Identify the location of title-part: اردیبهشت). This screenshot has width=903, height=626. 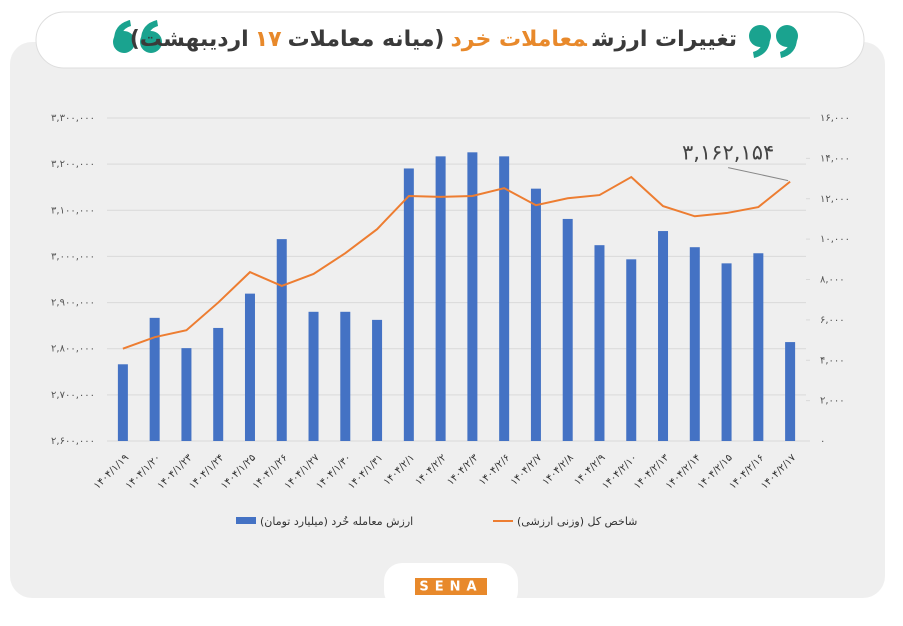
(189, 39).